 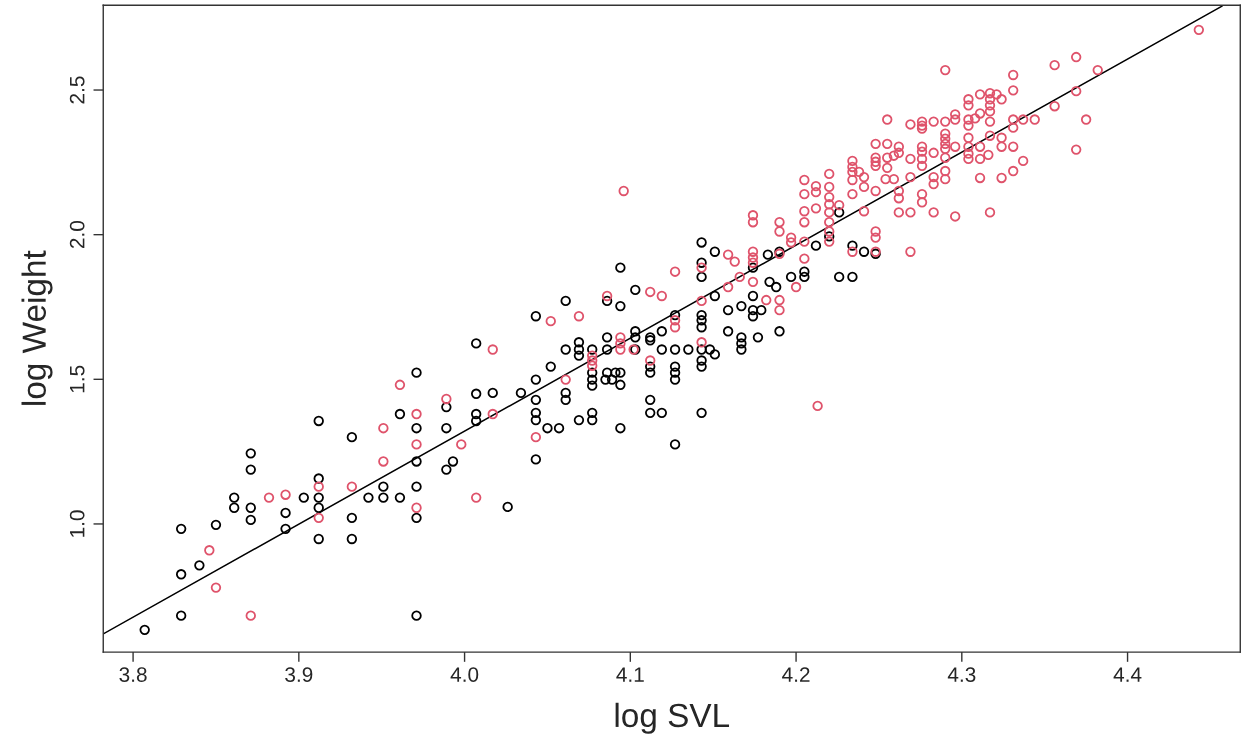 What do you see at coordinates (464, 674) in the screenshot?
I see `x-tick-label: 4.0` at bounding box center [464, 674].